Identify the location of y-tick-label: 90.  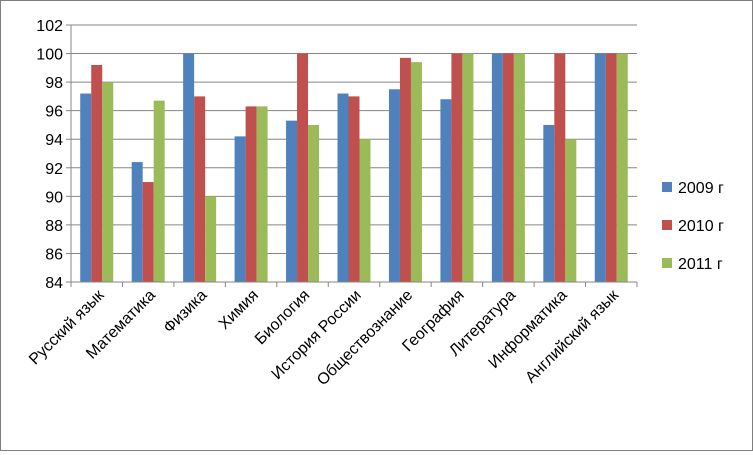
(54, 197).